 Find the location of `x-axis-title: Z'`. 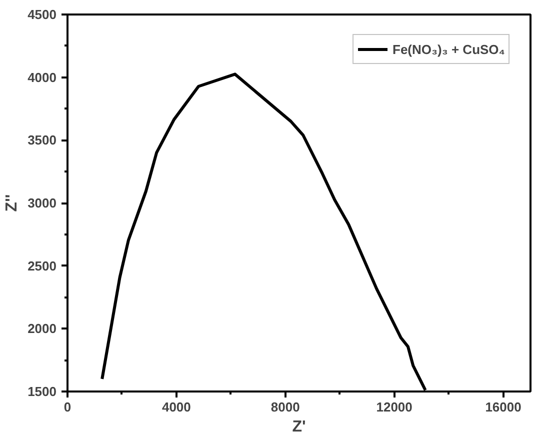

x-axis-title: Z' is located at coordinates (299, 427).